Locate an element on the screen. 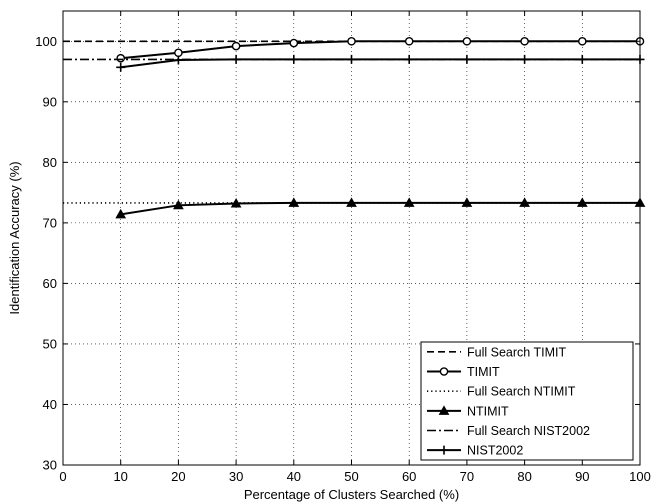  legend-entry-label: TIMIT is located at coordinates (483, 372).